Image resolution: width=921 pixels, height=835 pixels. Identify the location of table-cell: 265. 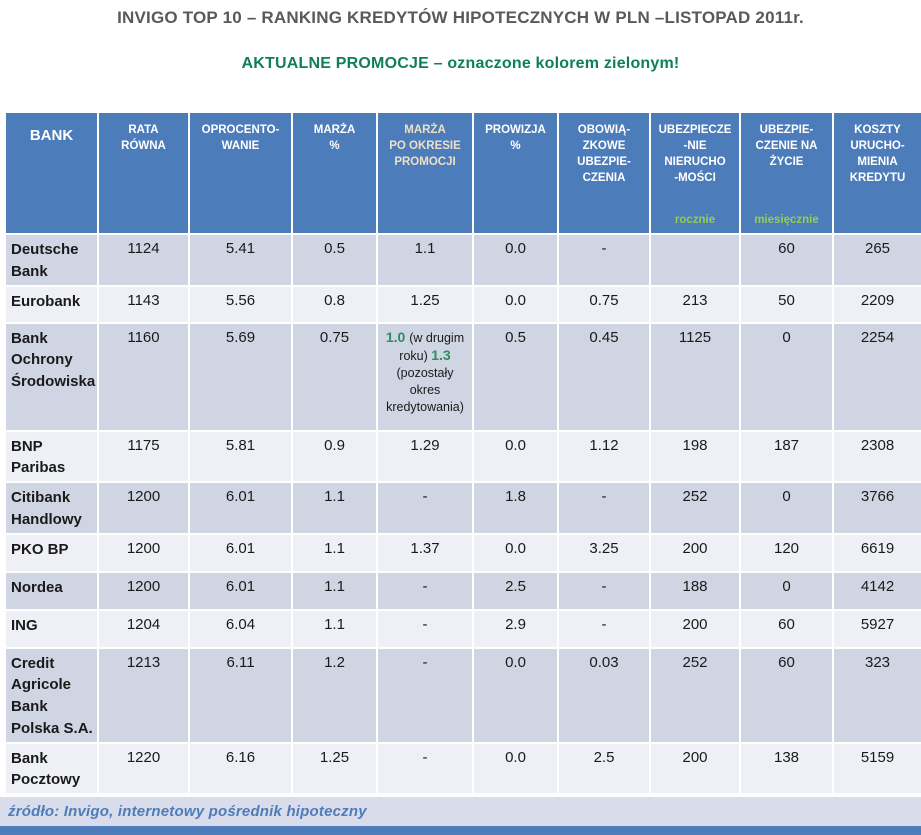
(876, 260).